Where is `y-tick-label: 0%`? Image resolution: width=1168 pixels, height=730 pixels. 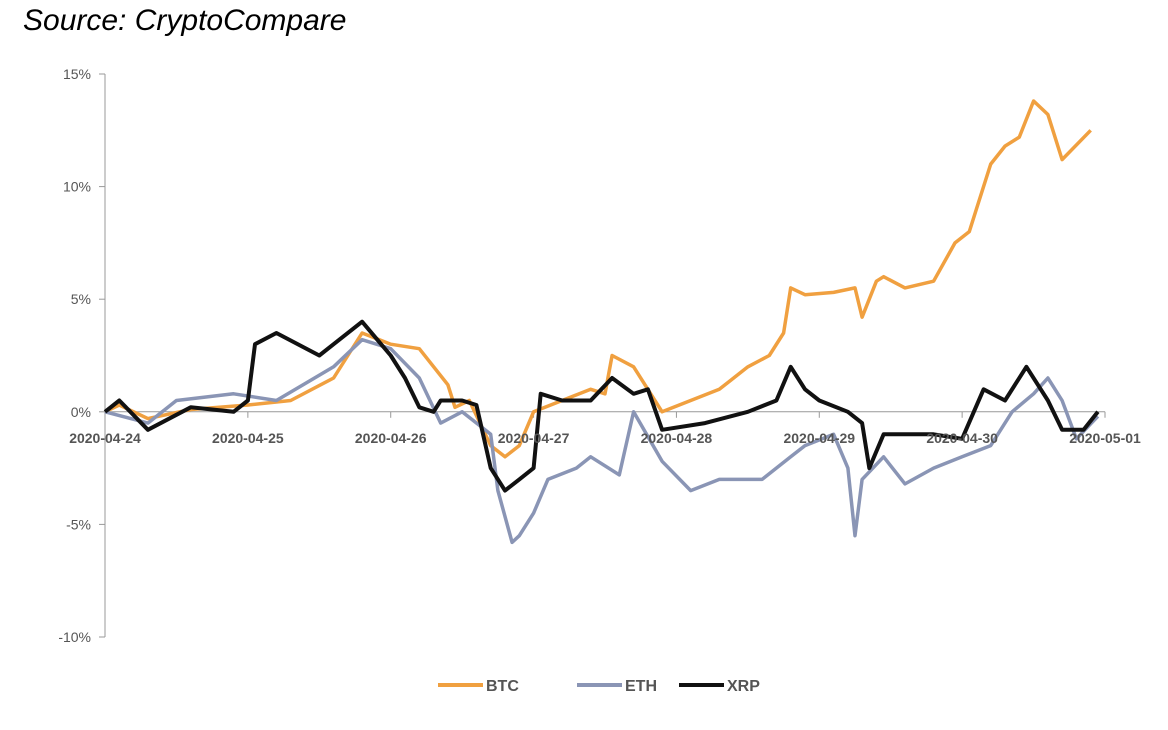
y-tick-label: 0% is located at coordinates (81, 412).